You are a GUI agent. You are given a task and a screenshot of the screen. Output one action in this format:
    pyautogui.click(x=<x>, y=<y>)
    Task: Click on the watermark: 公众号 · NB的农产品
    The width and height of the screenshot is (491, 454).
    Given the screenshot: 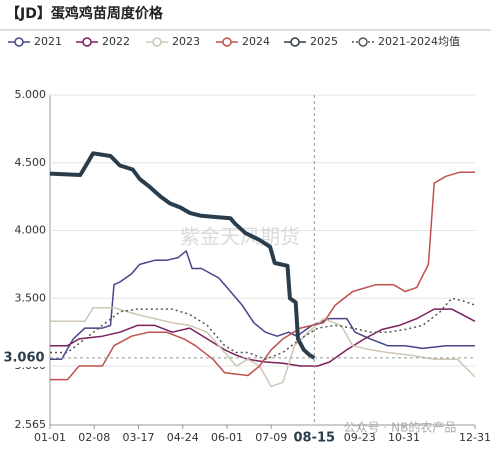 What is the action you would take?
    pyautogui.click(x=400, y=427)
    